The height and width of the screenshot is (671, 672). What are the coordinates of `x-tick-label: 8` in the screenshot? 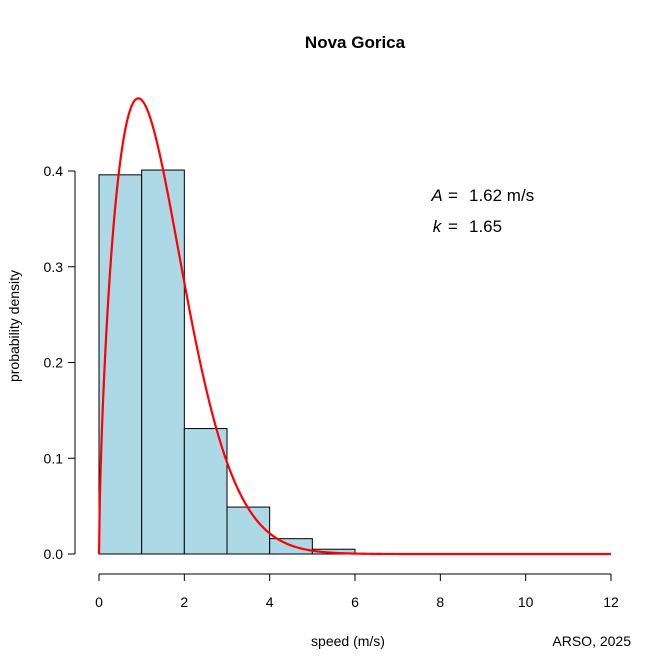 It's located at (440, 602).